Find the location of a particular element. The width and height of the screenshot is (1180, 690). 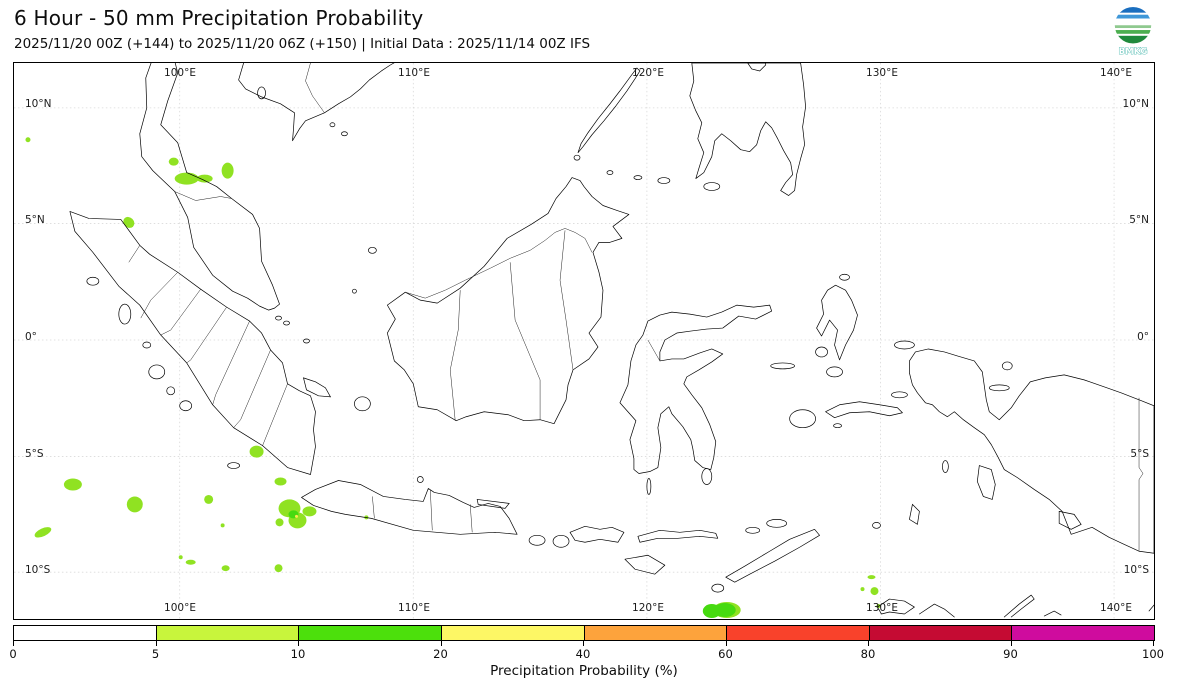

coastline-australia is located at coordinates (937, 610).